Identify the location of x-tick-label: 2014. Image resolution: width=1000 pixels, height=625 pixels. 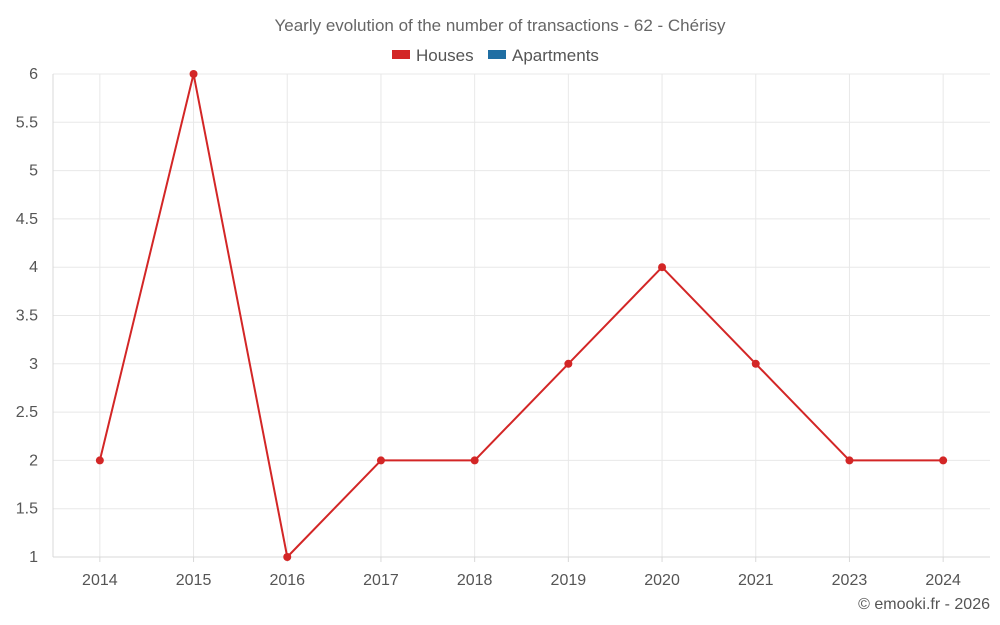
(100, 580).